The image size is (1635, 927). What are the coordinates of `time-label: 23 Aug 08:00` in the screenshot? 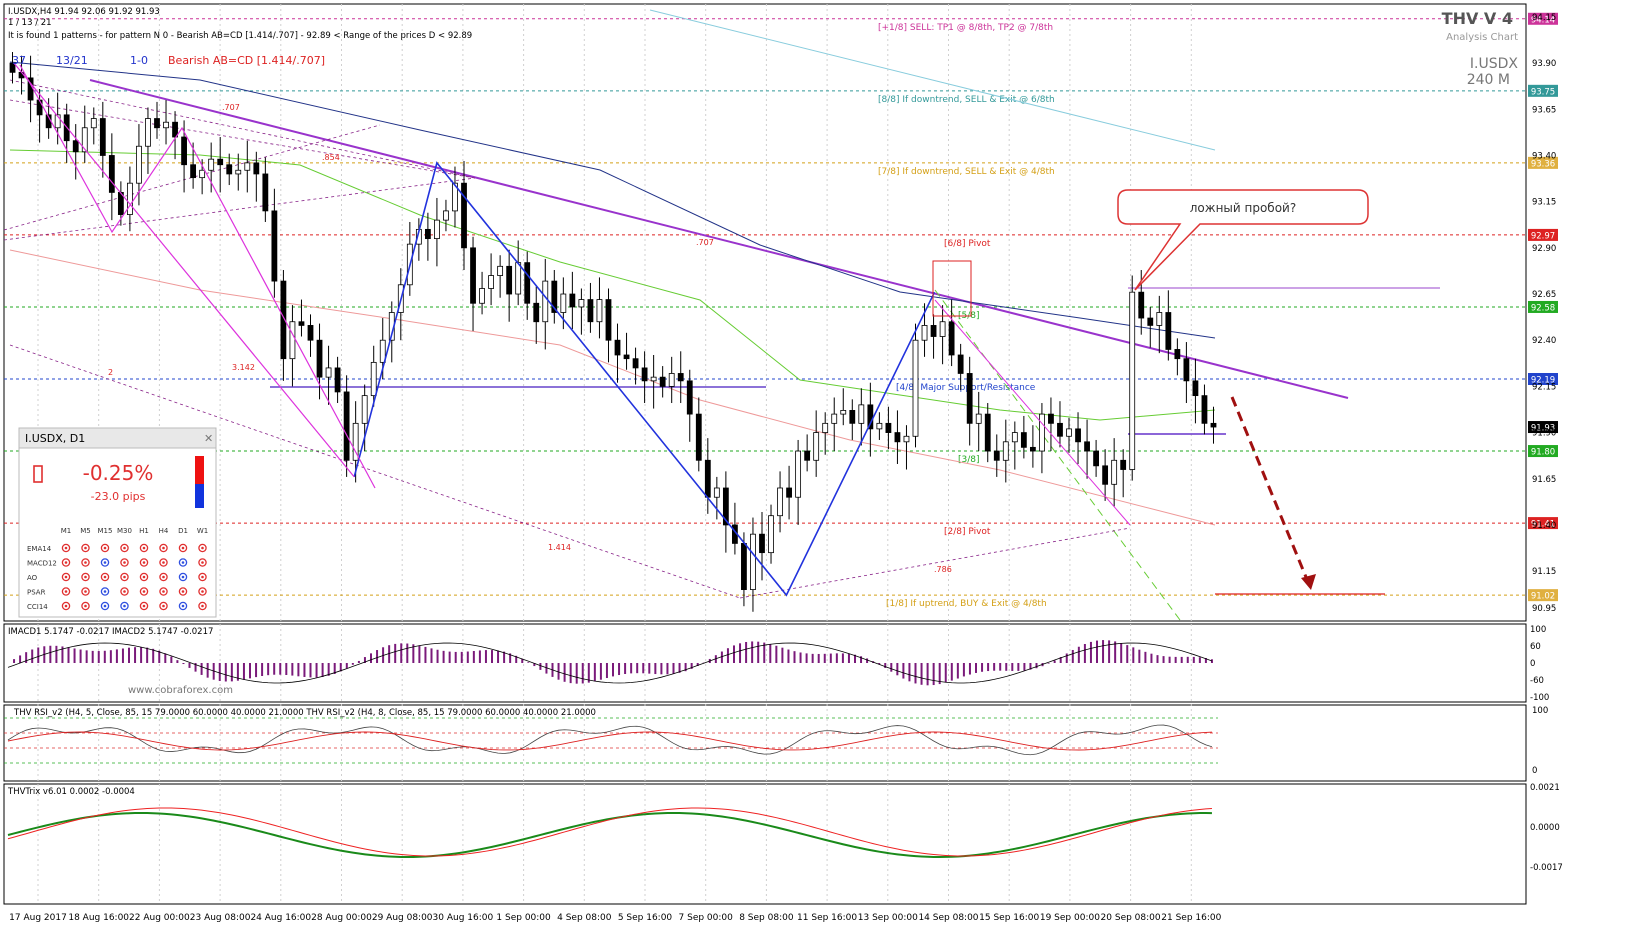 It's located at (220, 918).